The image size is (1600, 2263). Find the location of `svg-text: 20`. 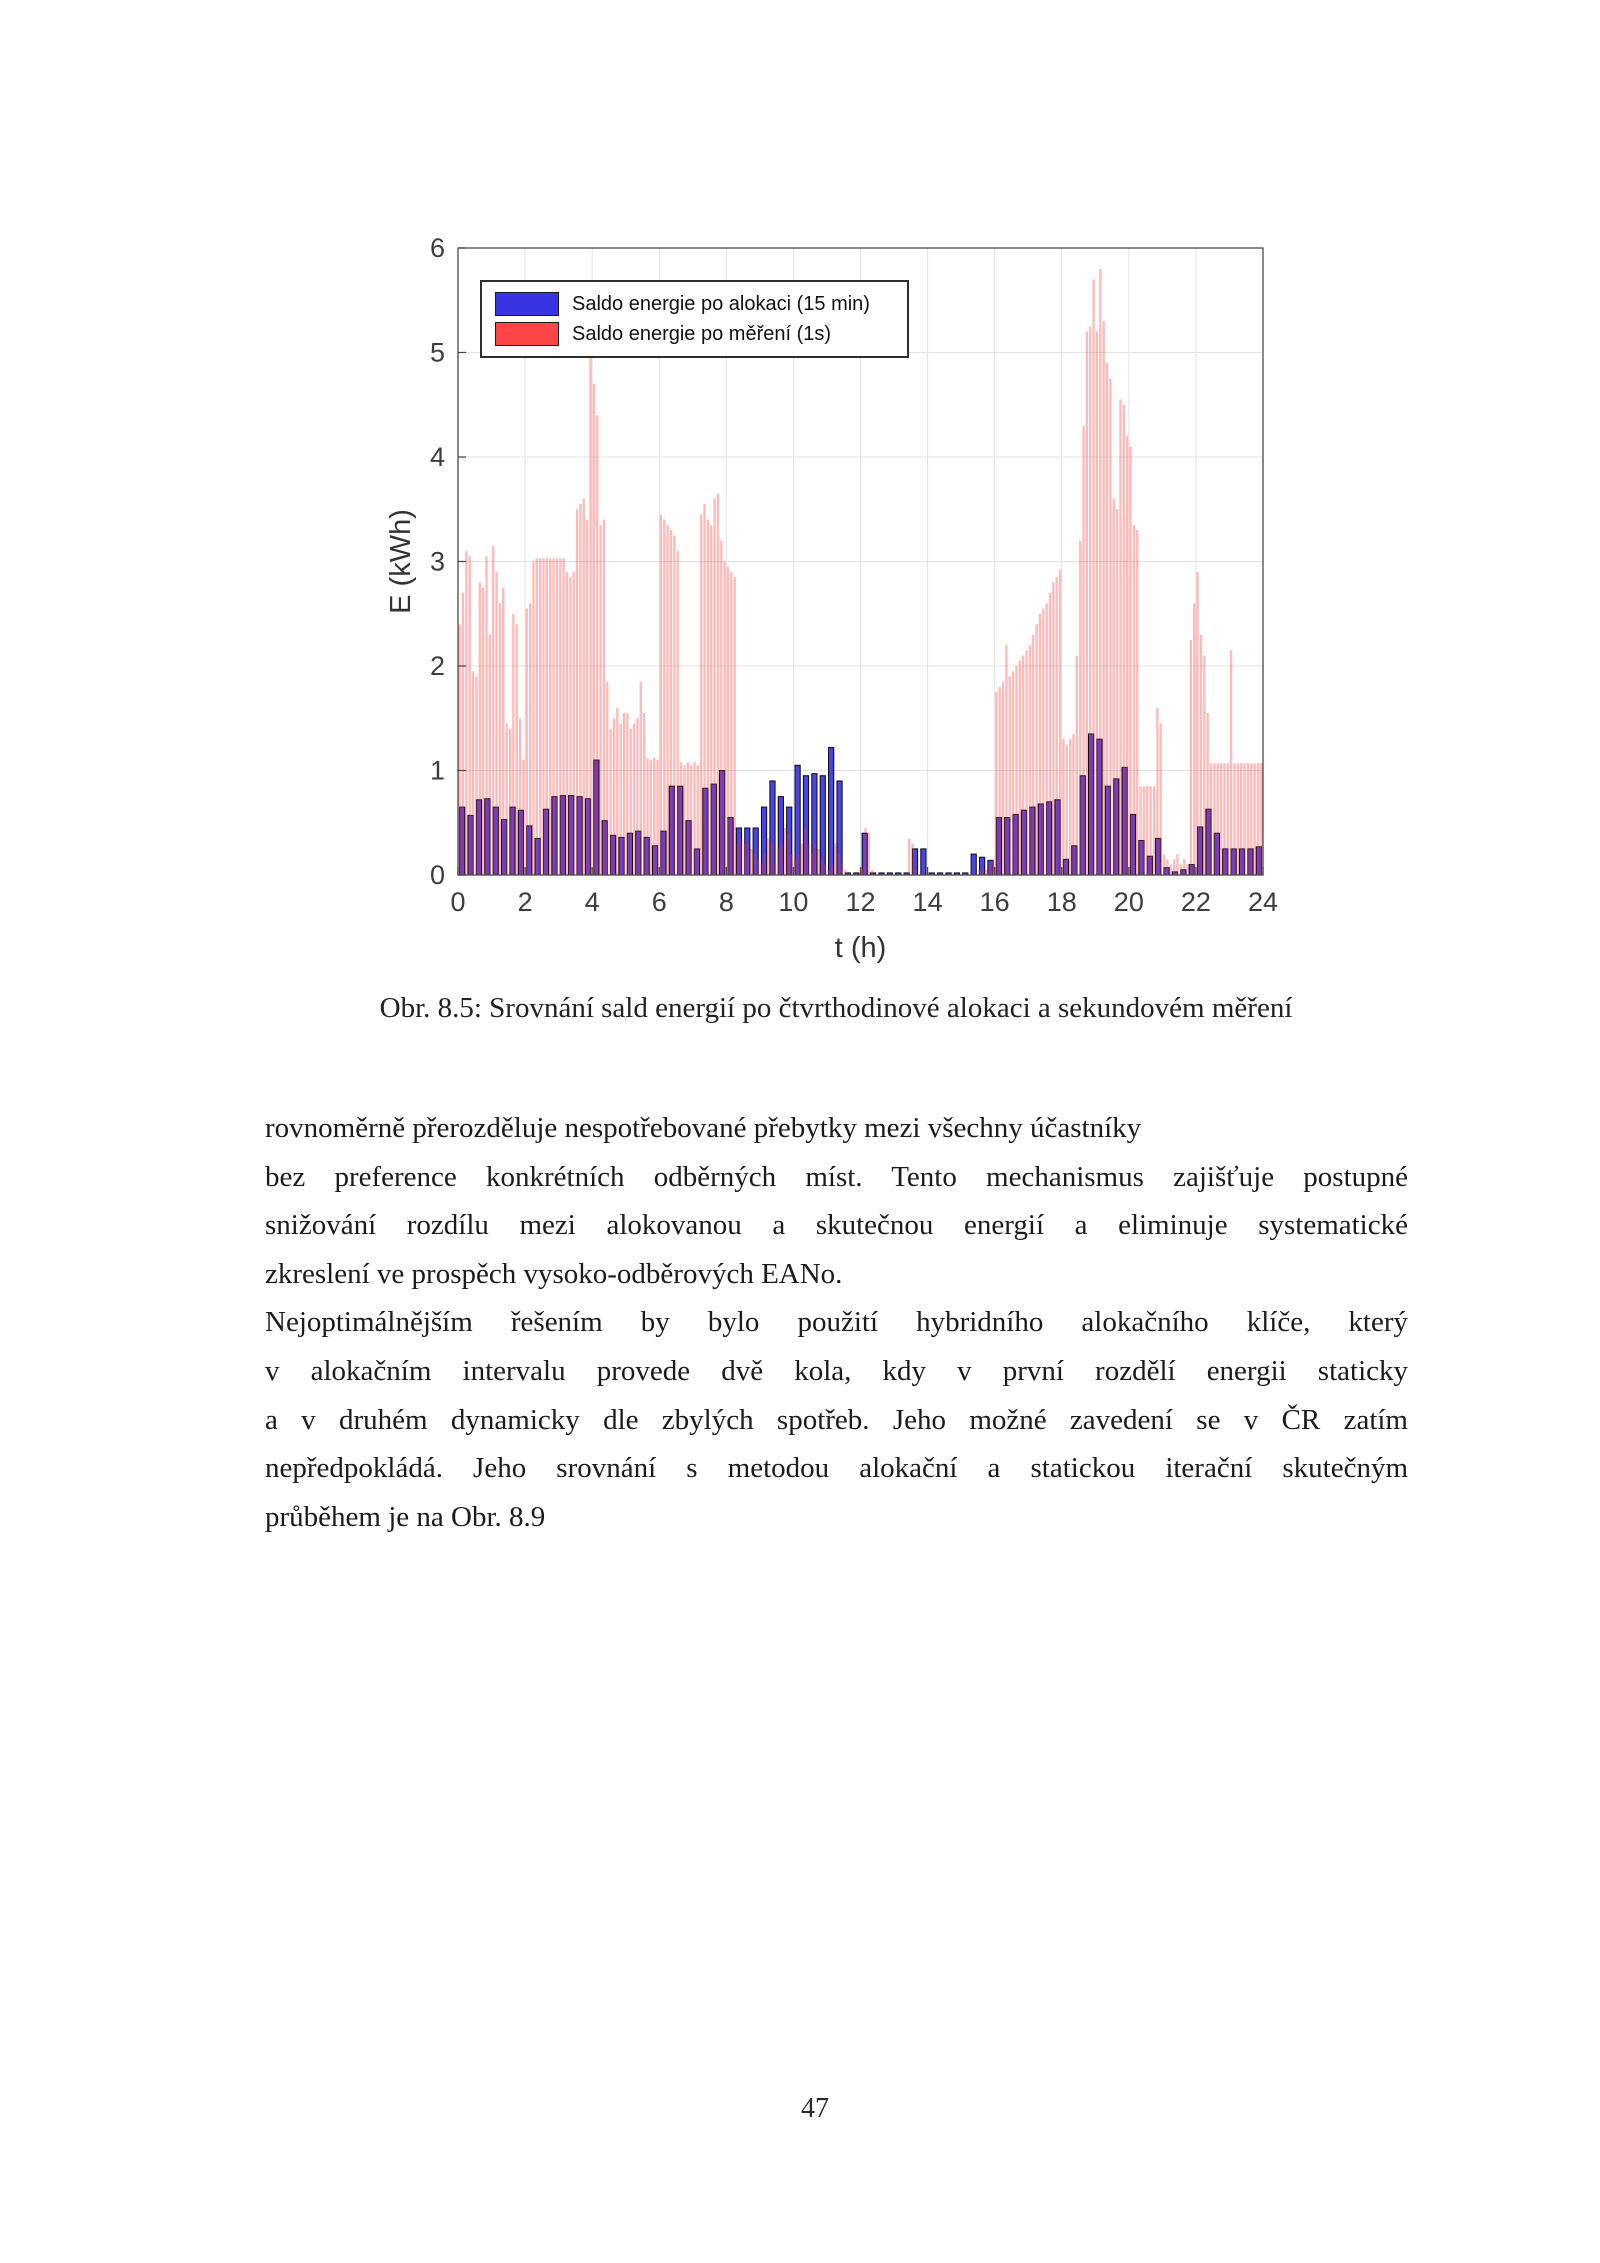

svg-text: 20 is located at coordinates (1129, 902).